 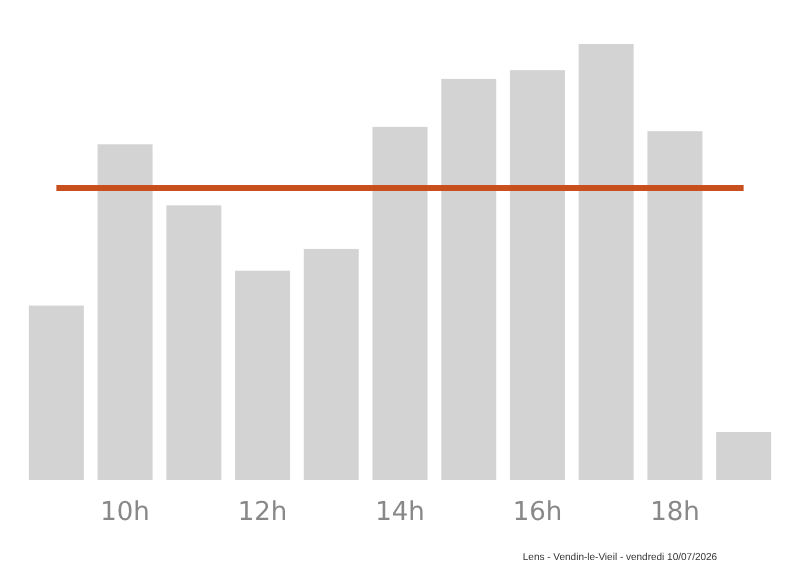 I want to click on x-tick-label: 16h, so click(x=537, y=513).